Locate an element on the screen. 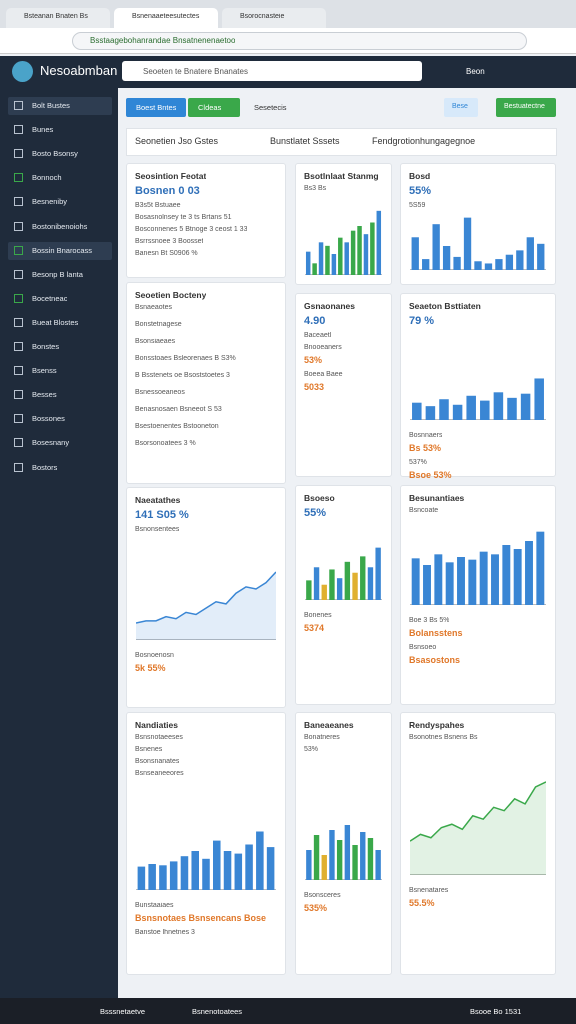 The image size is (576, 1024). sidebar-item: Bonnoch is located at coordinates (47, 178).